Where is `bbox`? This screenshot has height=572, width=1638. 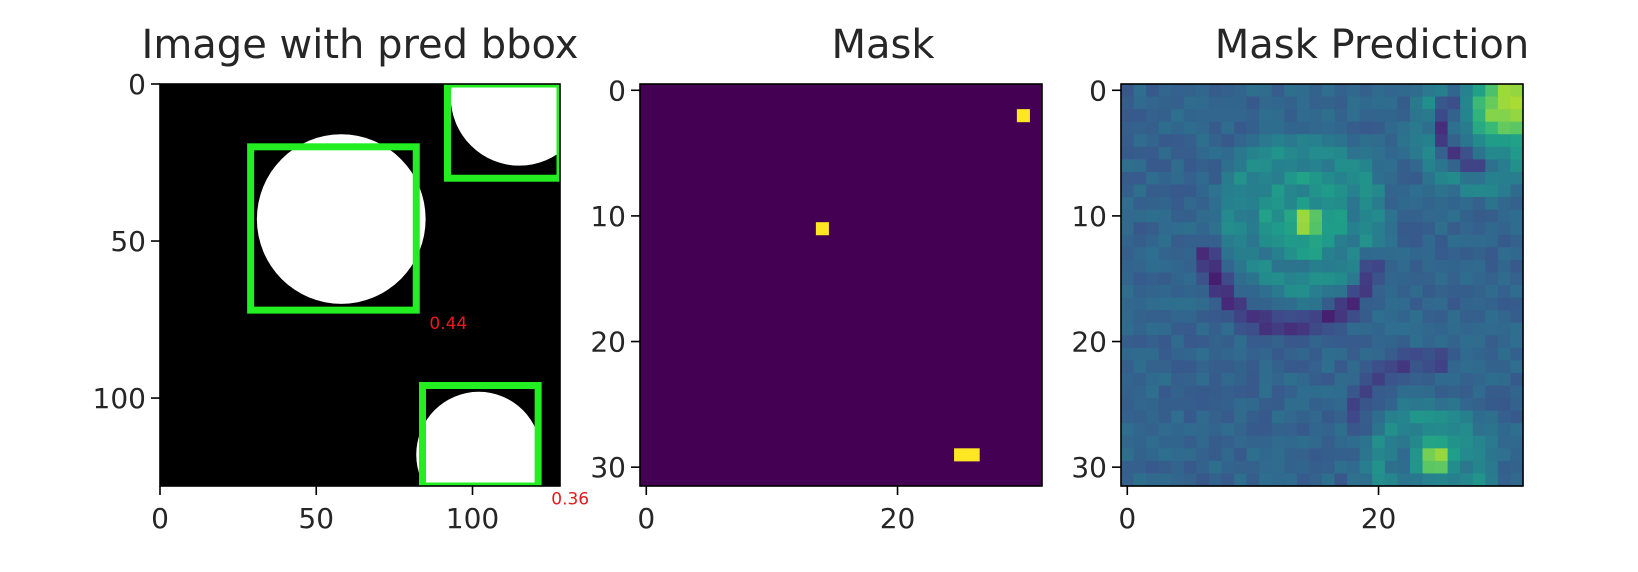 bbox is located at coordinates (480, 434).